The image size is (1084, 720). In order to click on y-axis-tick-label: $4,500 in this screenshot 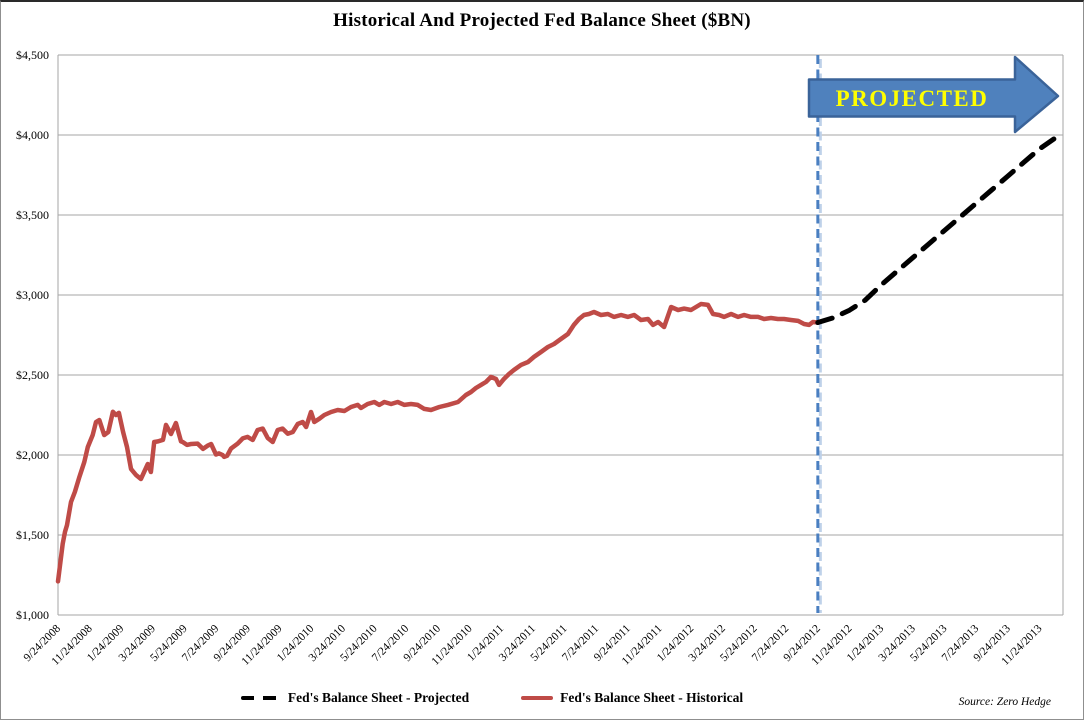, I will do `click(32, 55)`.